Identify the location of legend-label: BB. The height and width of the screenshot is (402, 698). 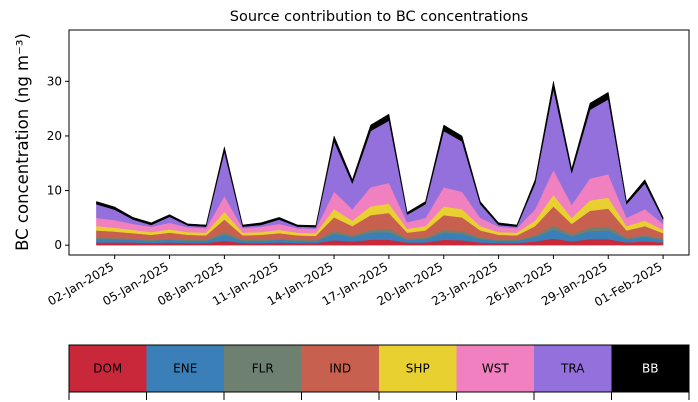
(650, 369).